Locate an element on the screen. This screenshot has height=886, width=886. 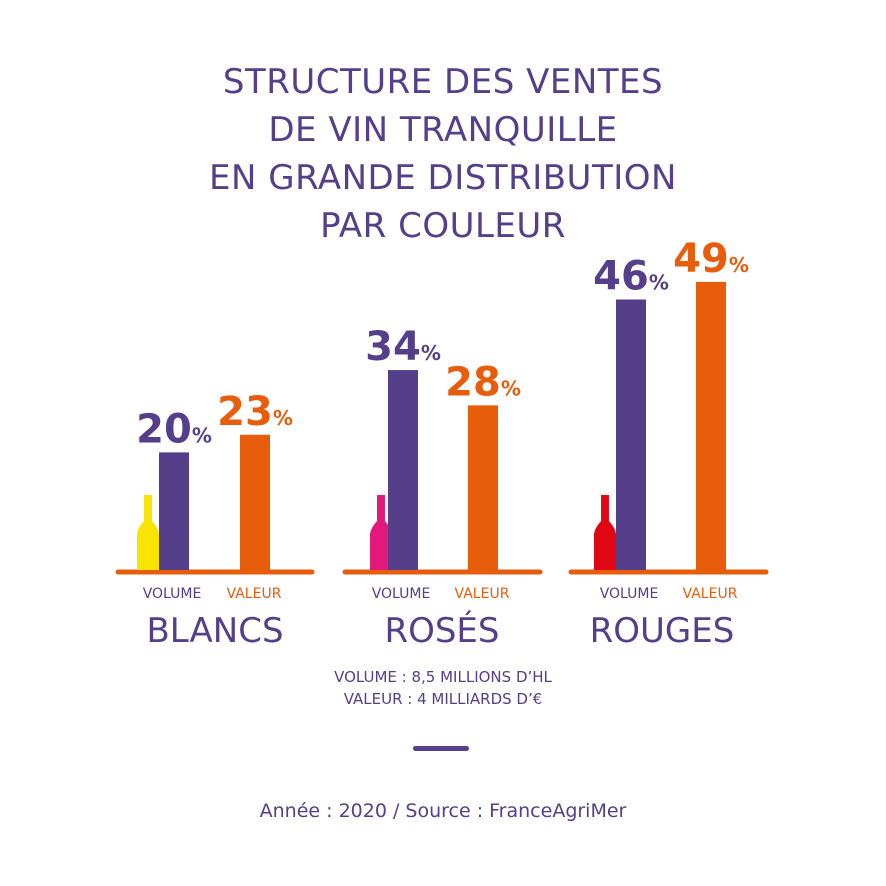
data-label-volume: 34% is located at coordinates (403, 347).